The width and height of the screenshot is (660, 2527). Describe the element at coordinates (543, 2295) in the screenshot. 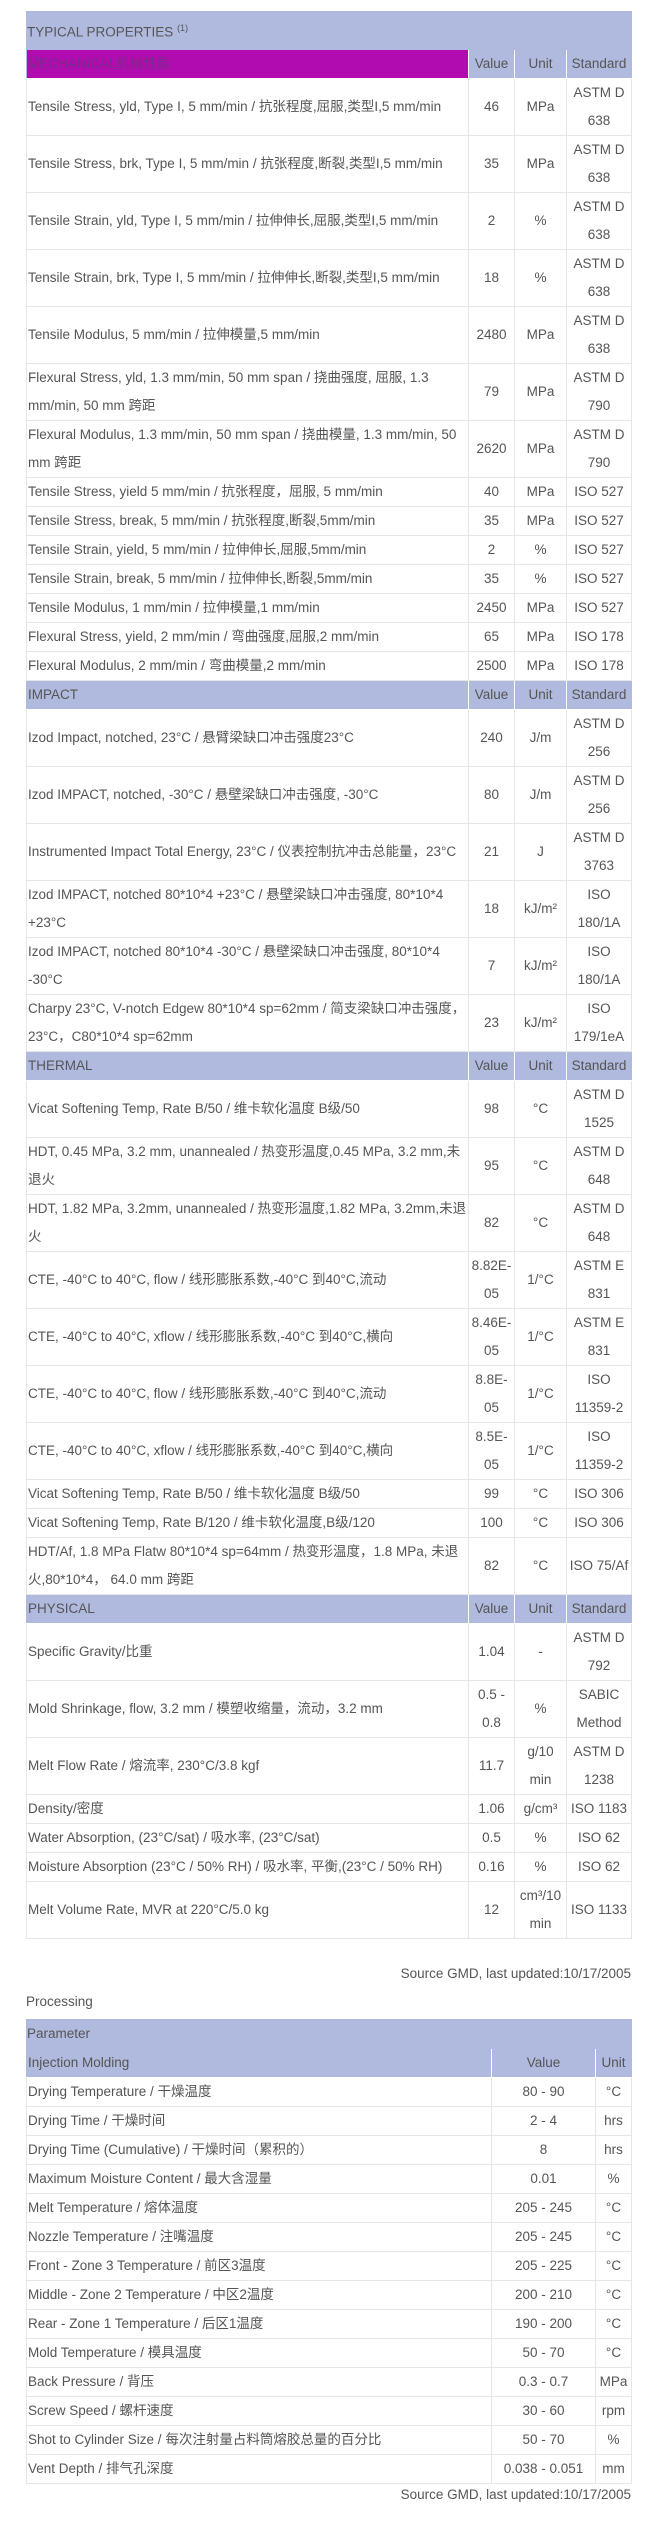

I see `parameter-value: 200 - 210` at that location.